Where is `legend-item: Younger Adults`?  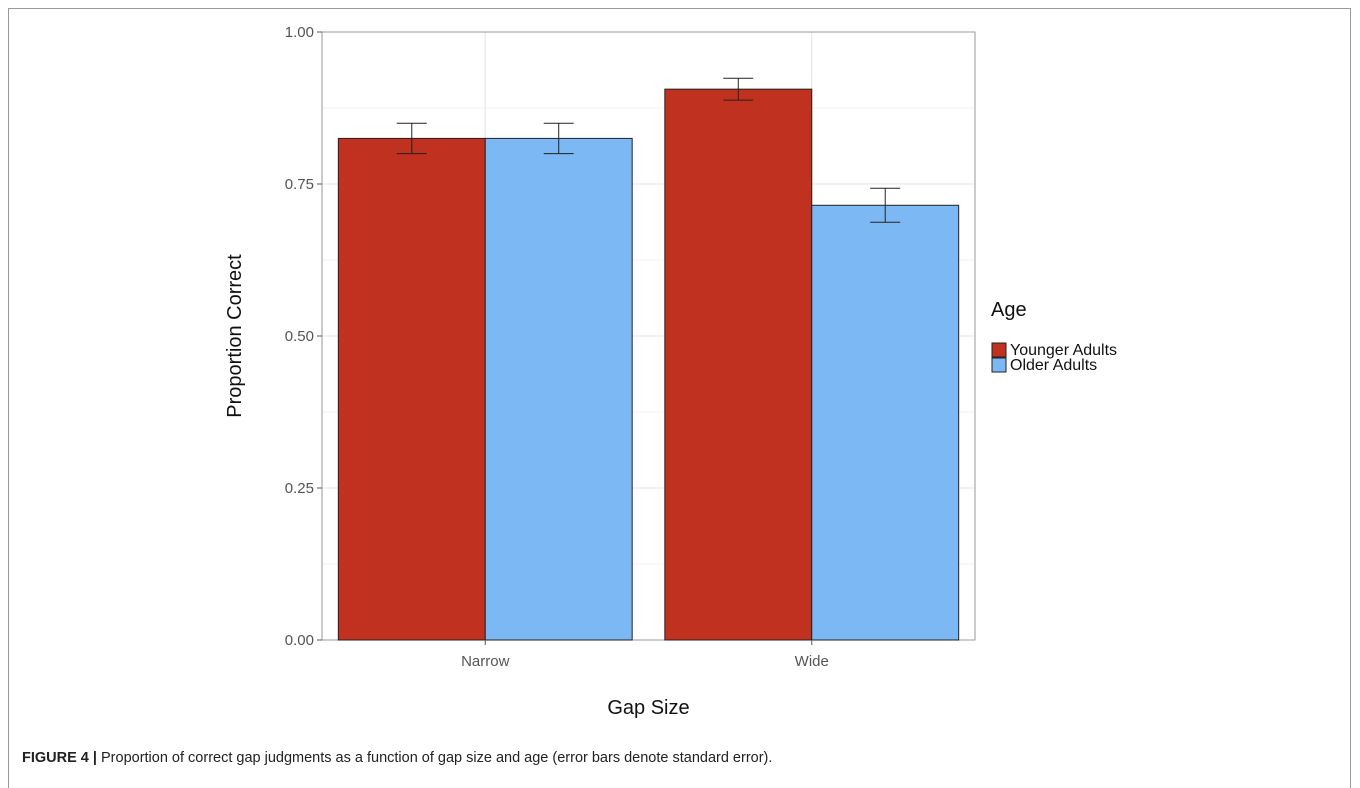
legend-item: Younger Adults is located at coordinates (1054, 350).